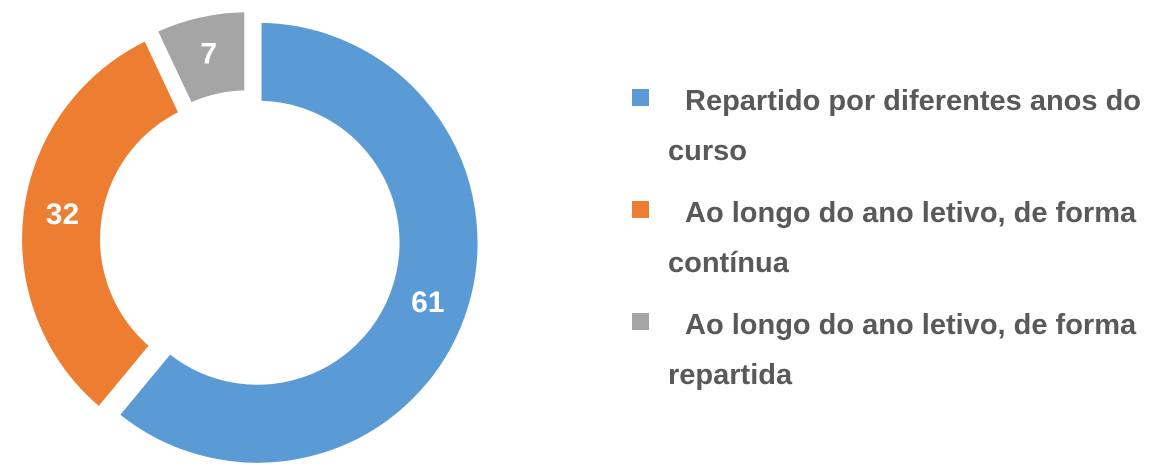 Image resolution: width=1163 pixels, height=465 pixels. What do you see at coordinates (904, 126) in the screenshot?
I see `legend-text: Repartido por diferentes anos do curso` at bounding box center [904, 126].